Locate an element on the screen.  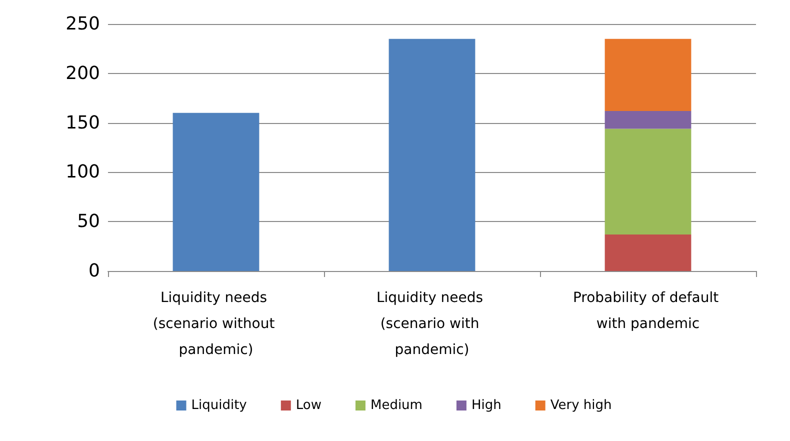
y-tick-label: 150 is located at coordinates (83, 123).